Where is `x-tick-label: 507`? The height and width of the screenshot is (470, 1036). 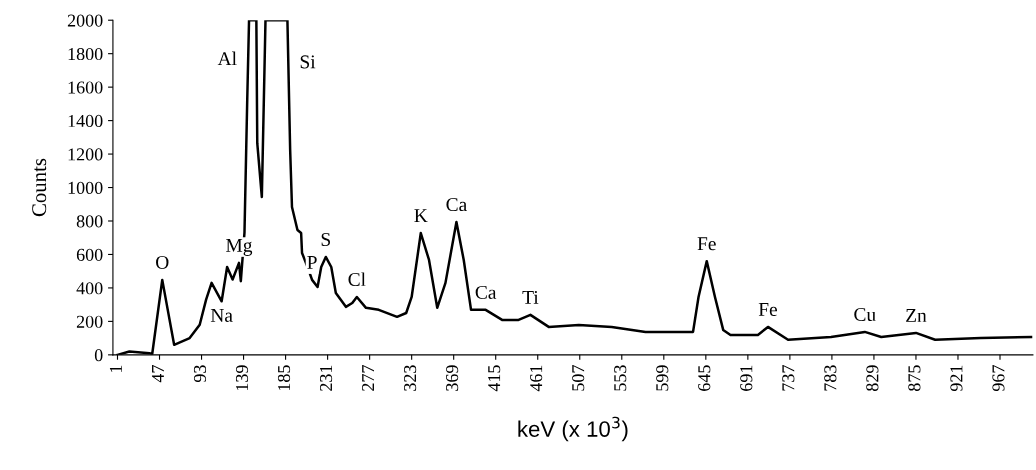 x-tick-label: 507 is located at coordinates (578, 378).